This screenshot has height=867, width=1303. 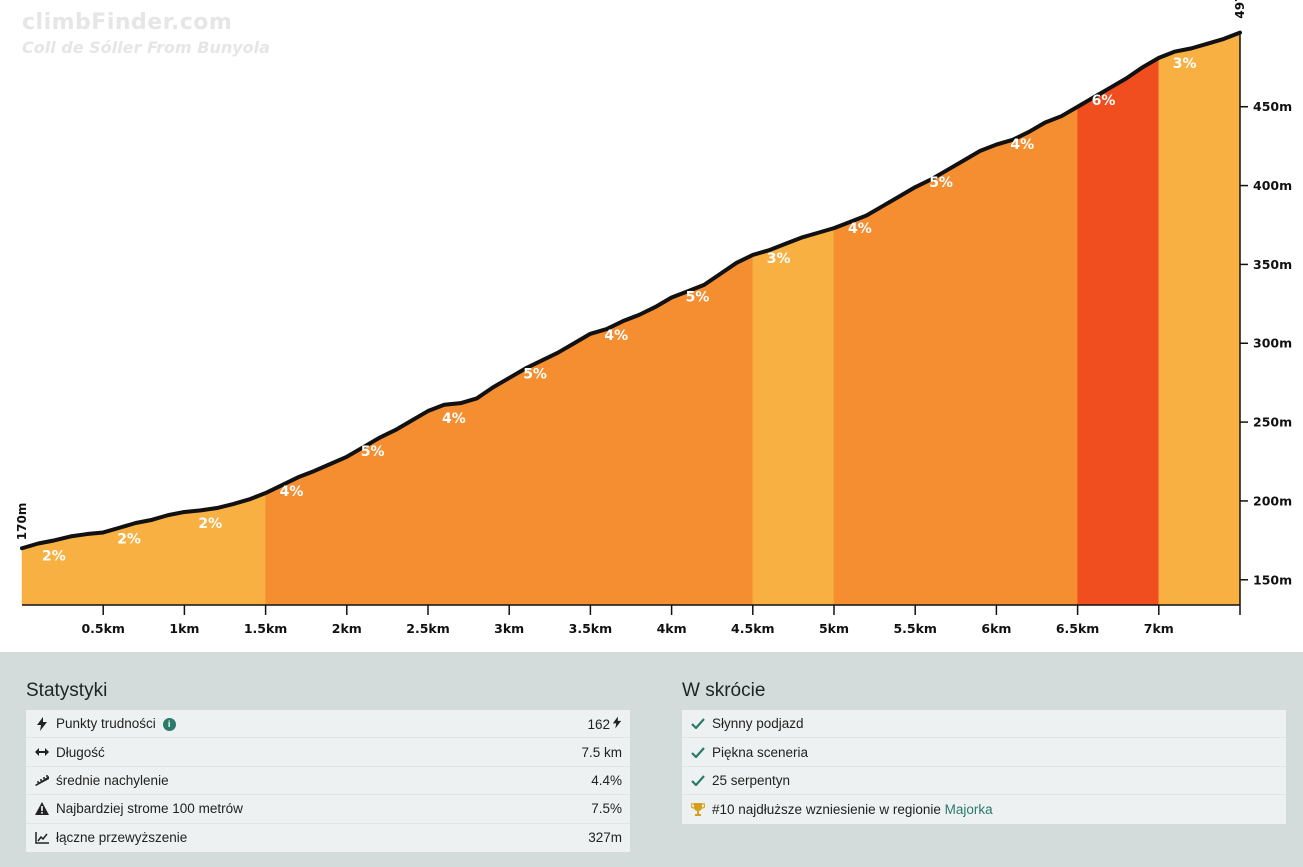 I want to click on stats-label: Najbardziej strome 100 metrów, so click(x=149, y=809).